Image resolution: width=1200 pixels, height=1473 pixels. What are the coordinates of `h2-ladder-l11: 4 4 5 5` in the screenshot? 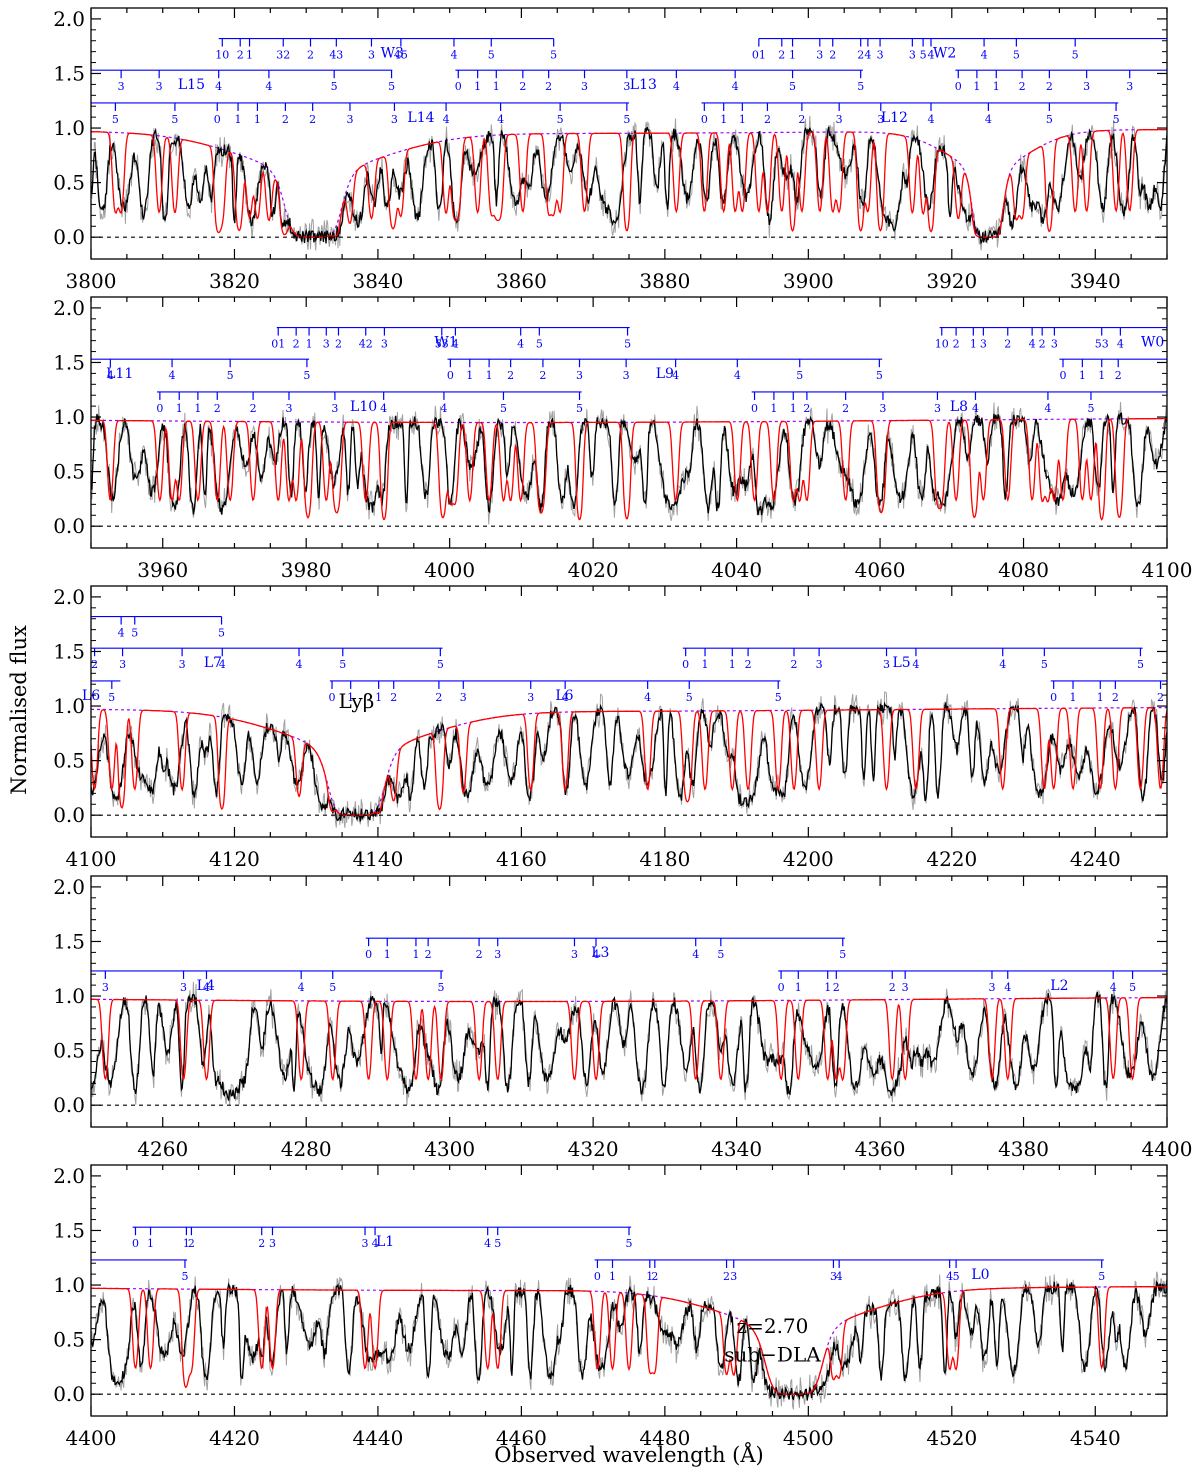 It's located at (200, 370).